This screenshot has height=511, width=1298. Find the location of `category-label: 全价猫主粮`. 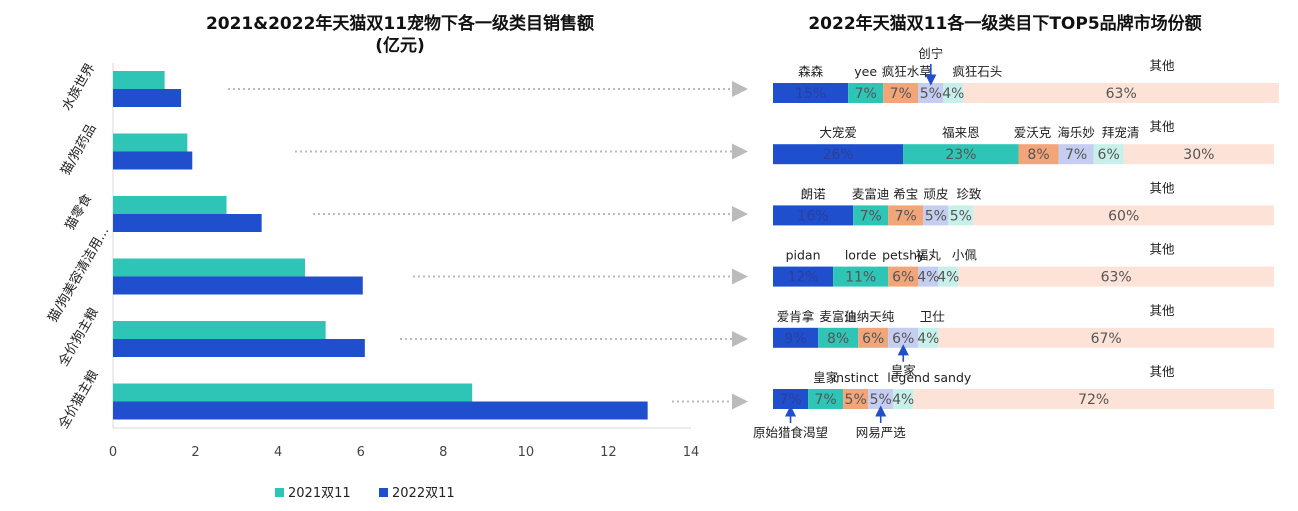

category-label: 全价猫主粮 is located at coordinates (78, 399).